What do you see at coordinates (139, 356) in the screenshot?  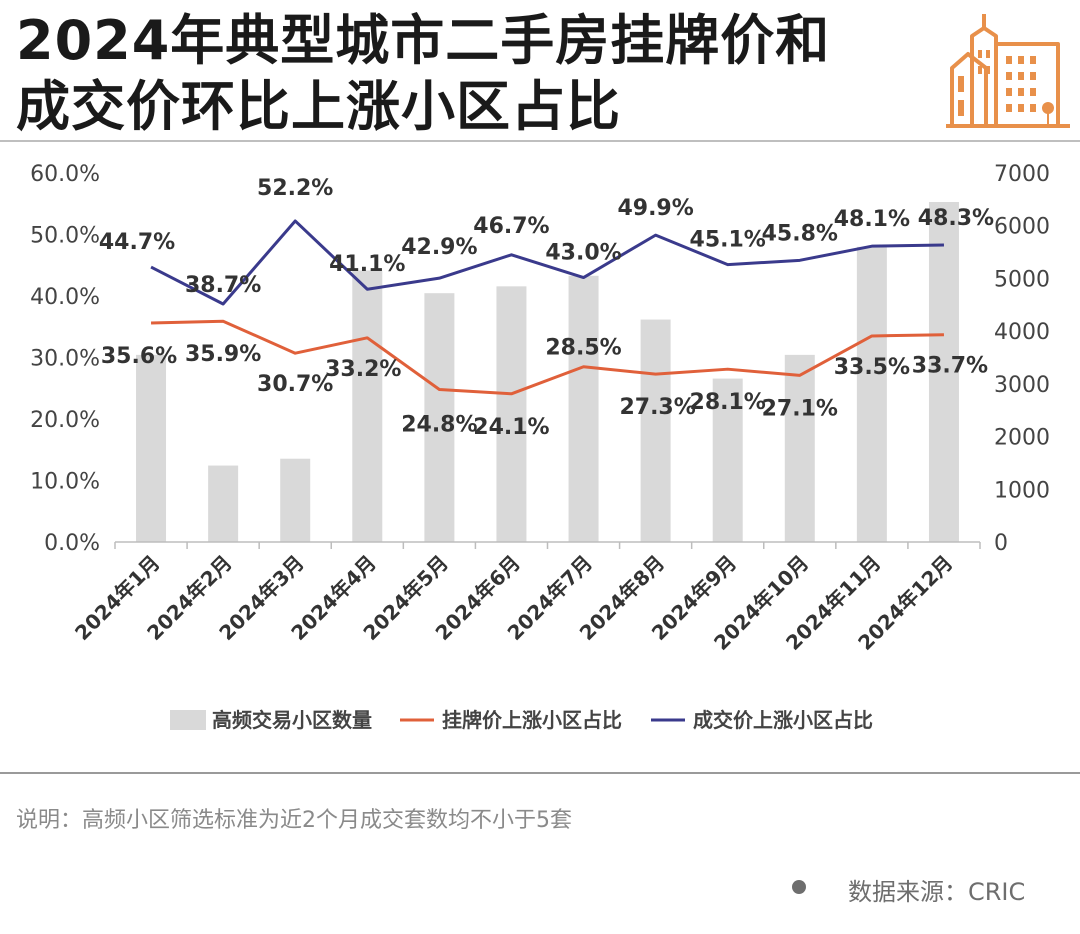 I see `data-label: 35.6%` at bounding box center [139, 356].